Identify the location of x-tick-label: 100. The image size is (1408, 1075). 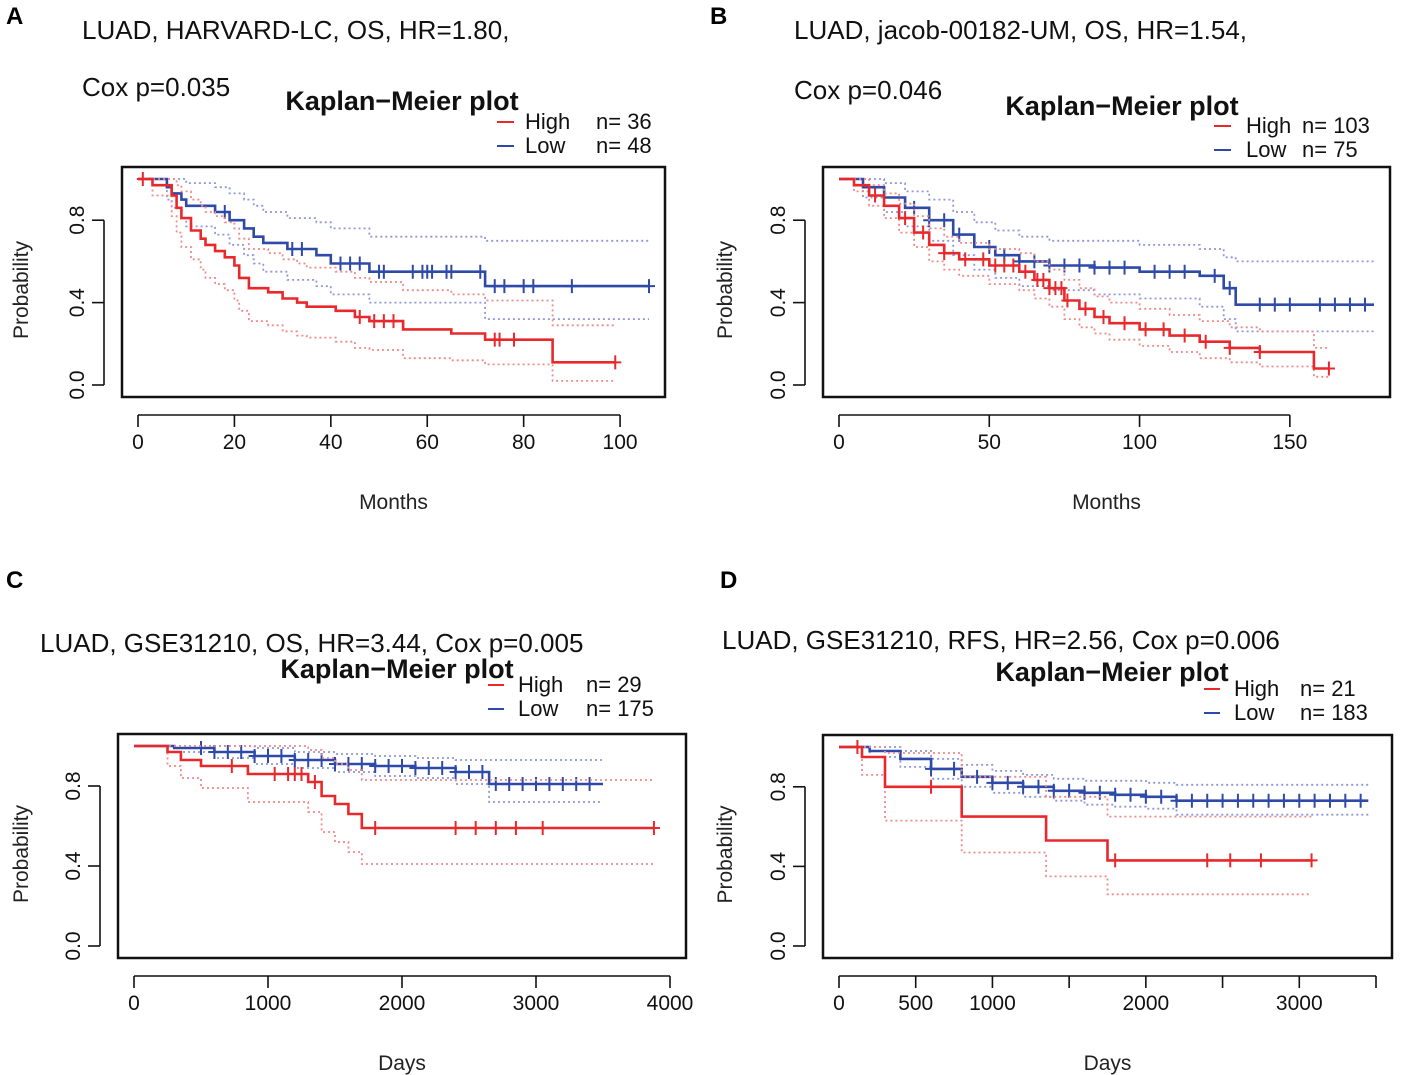
(620, 442).